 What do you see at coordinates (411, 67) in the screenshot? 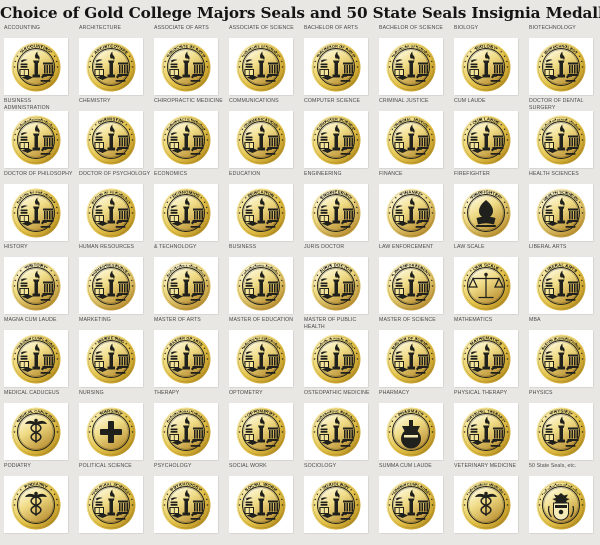
I see `seal-tile: BACHELOR OF SCIENCE` at bounding box center [411, 67].